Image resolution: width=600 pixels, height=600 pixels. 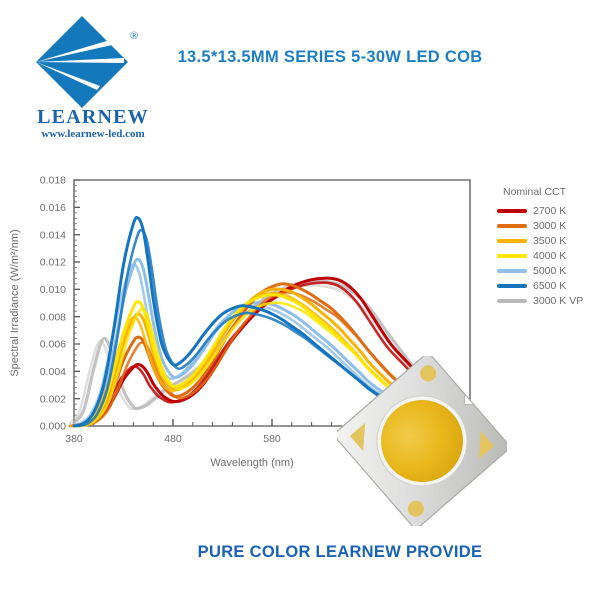 What do you see at coordinates (53, 345) in the screenshot?
I see `y-tick-label: 0.006` at bounding box center [53, 345].